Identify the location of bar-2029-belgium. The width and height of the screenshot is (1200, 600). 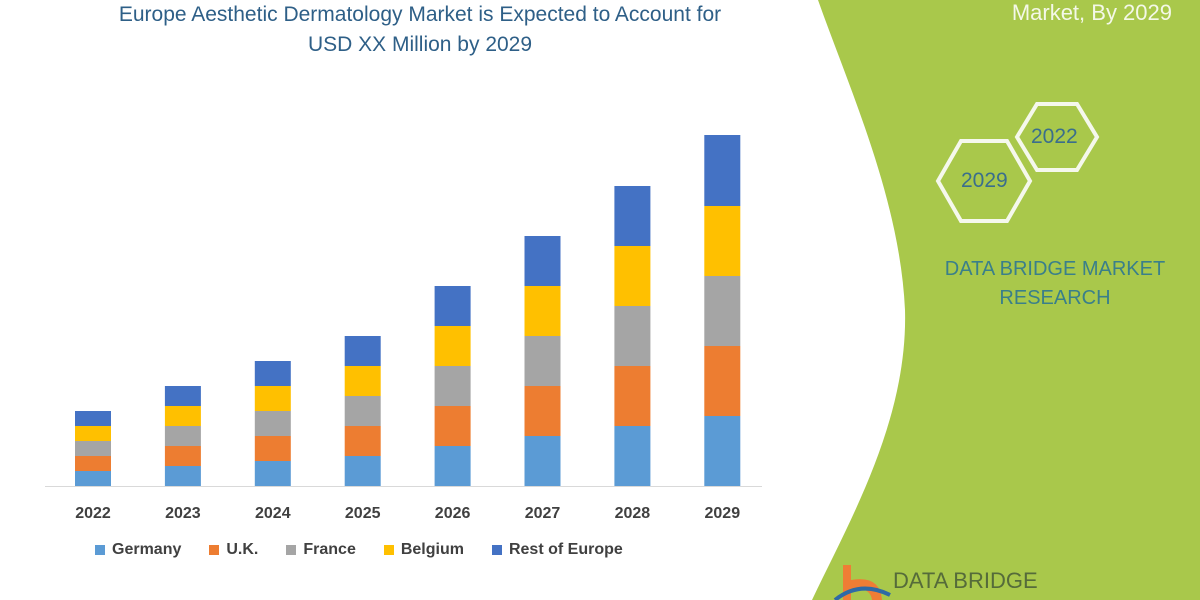
(722, 241).